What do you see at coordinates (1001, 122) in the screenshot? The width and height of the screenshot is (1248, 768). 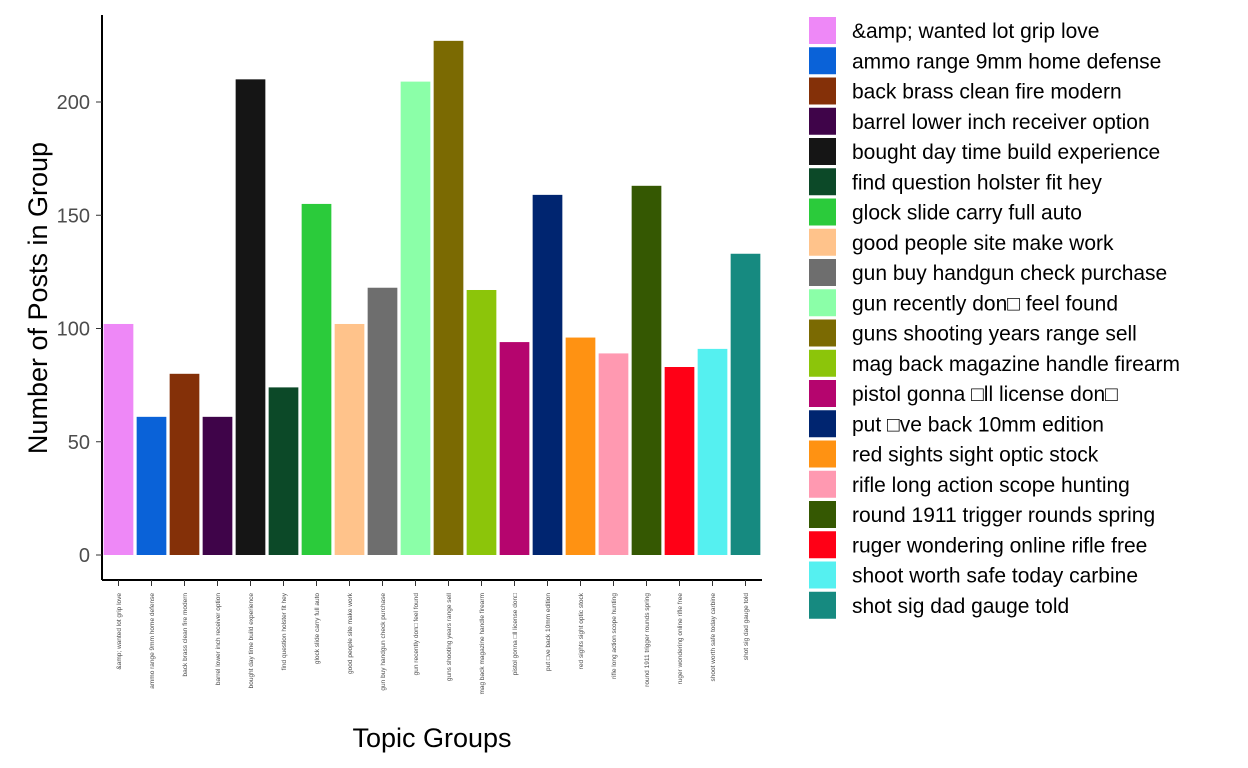 I see `legend-label: barrel lower inch receiver option` at bounding box center [1001, 122].